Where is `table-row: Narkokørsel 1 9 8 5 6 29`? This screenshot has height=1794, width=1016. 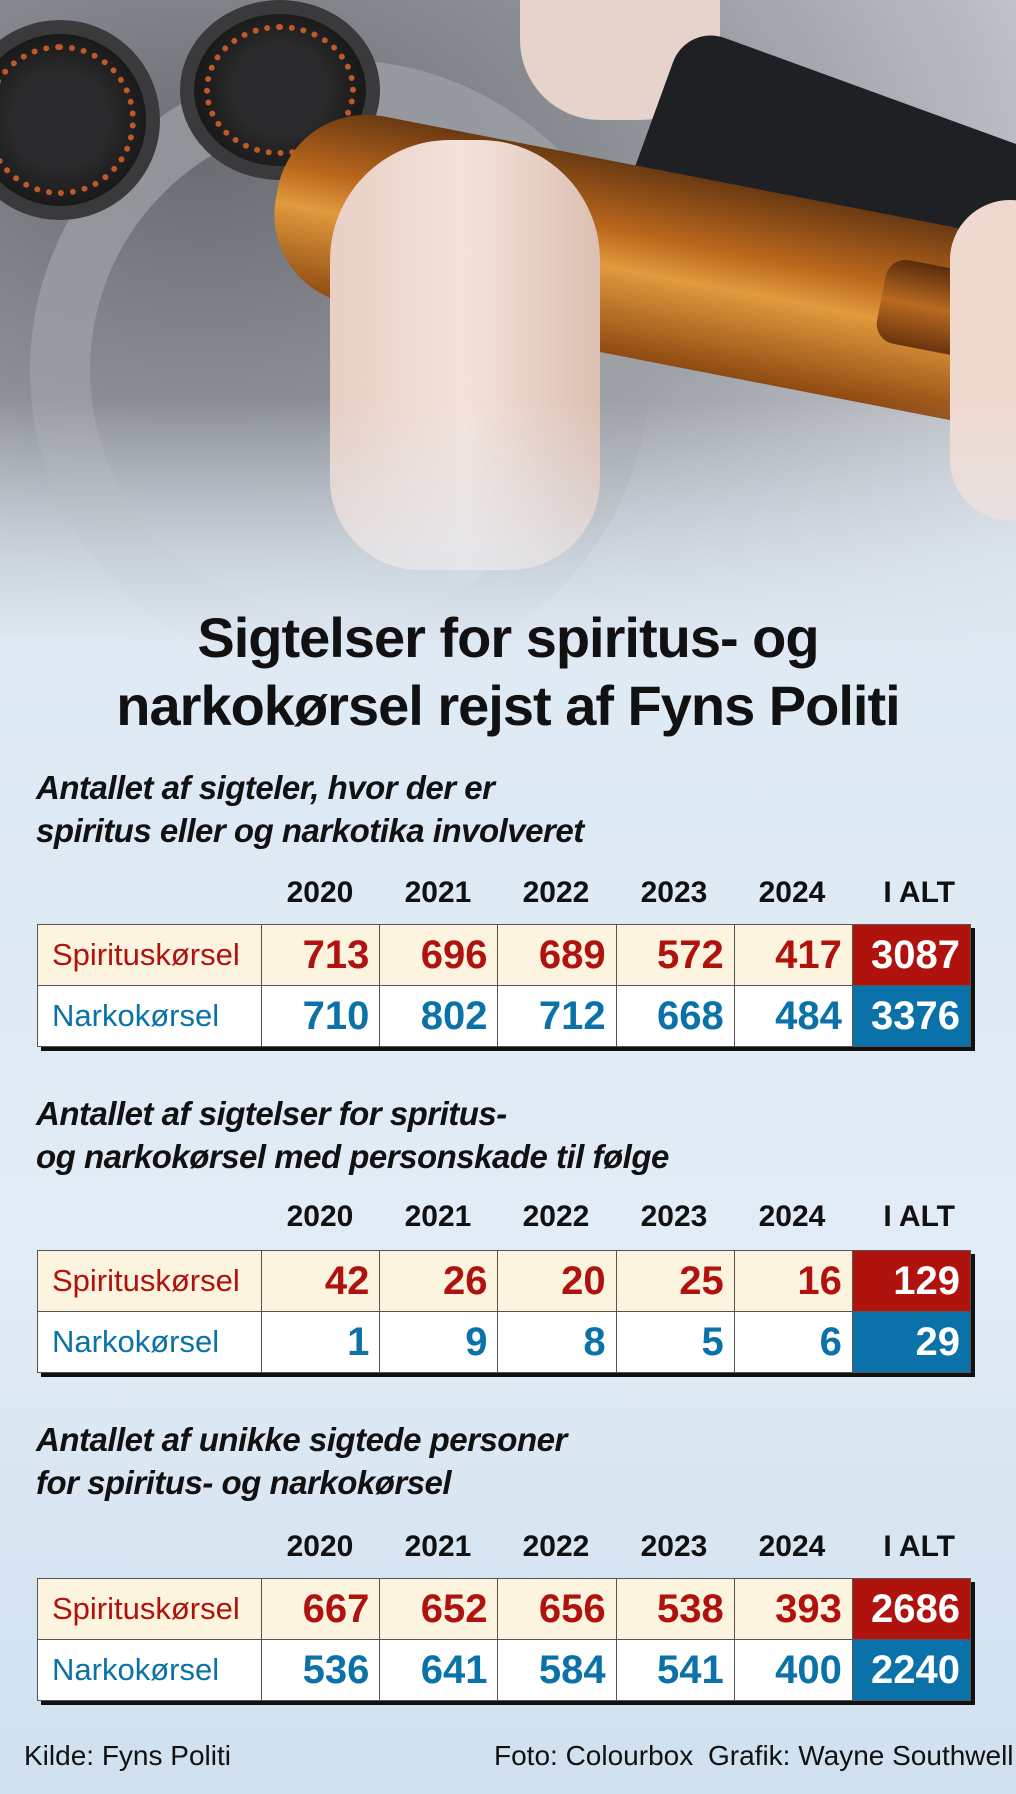
table-row: Narkokørsel 1 9 8 5 6 29 is located at coordinates (504, 1342).